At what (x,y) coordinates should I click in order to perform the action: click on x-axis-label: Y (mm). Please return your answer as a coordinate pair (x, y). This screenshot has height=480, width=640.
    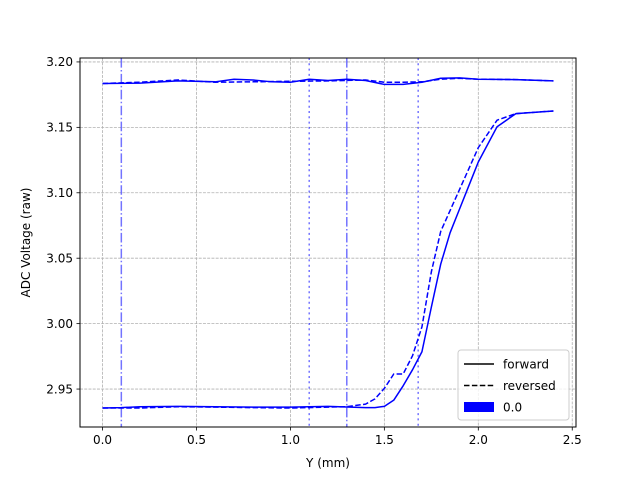
    Looking at the image, I should click on (327, 463).